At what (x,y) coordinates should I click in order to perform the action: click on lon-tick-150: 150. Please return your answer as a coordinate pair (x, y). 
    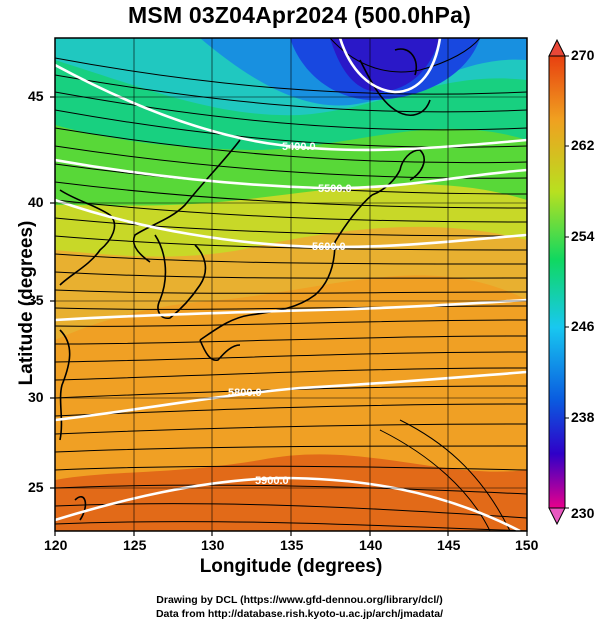
    Looking at the image, I should click on (527, 545).